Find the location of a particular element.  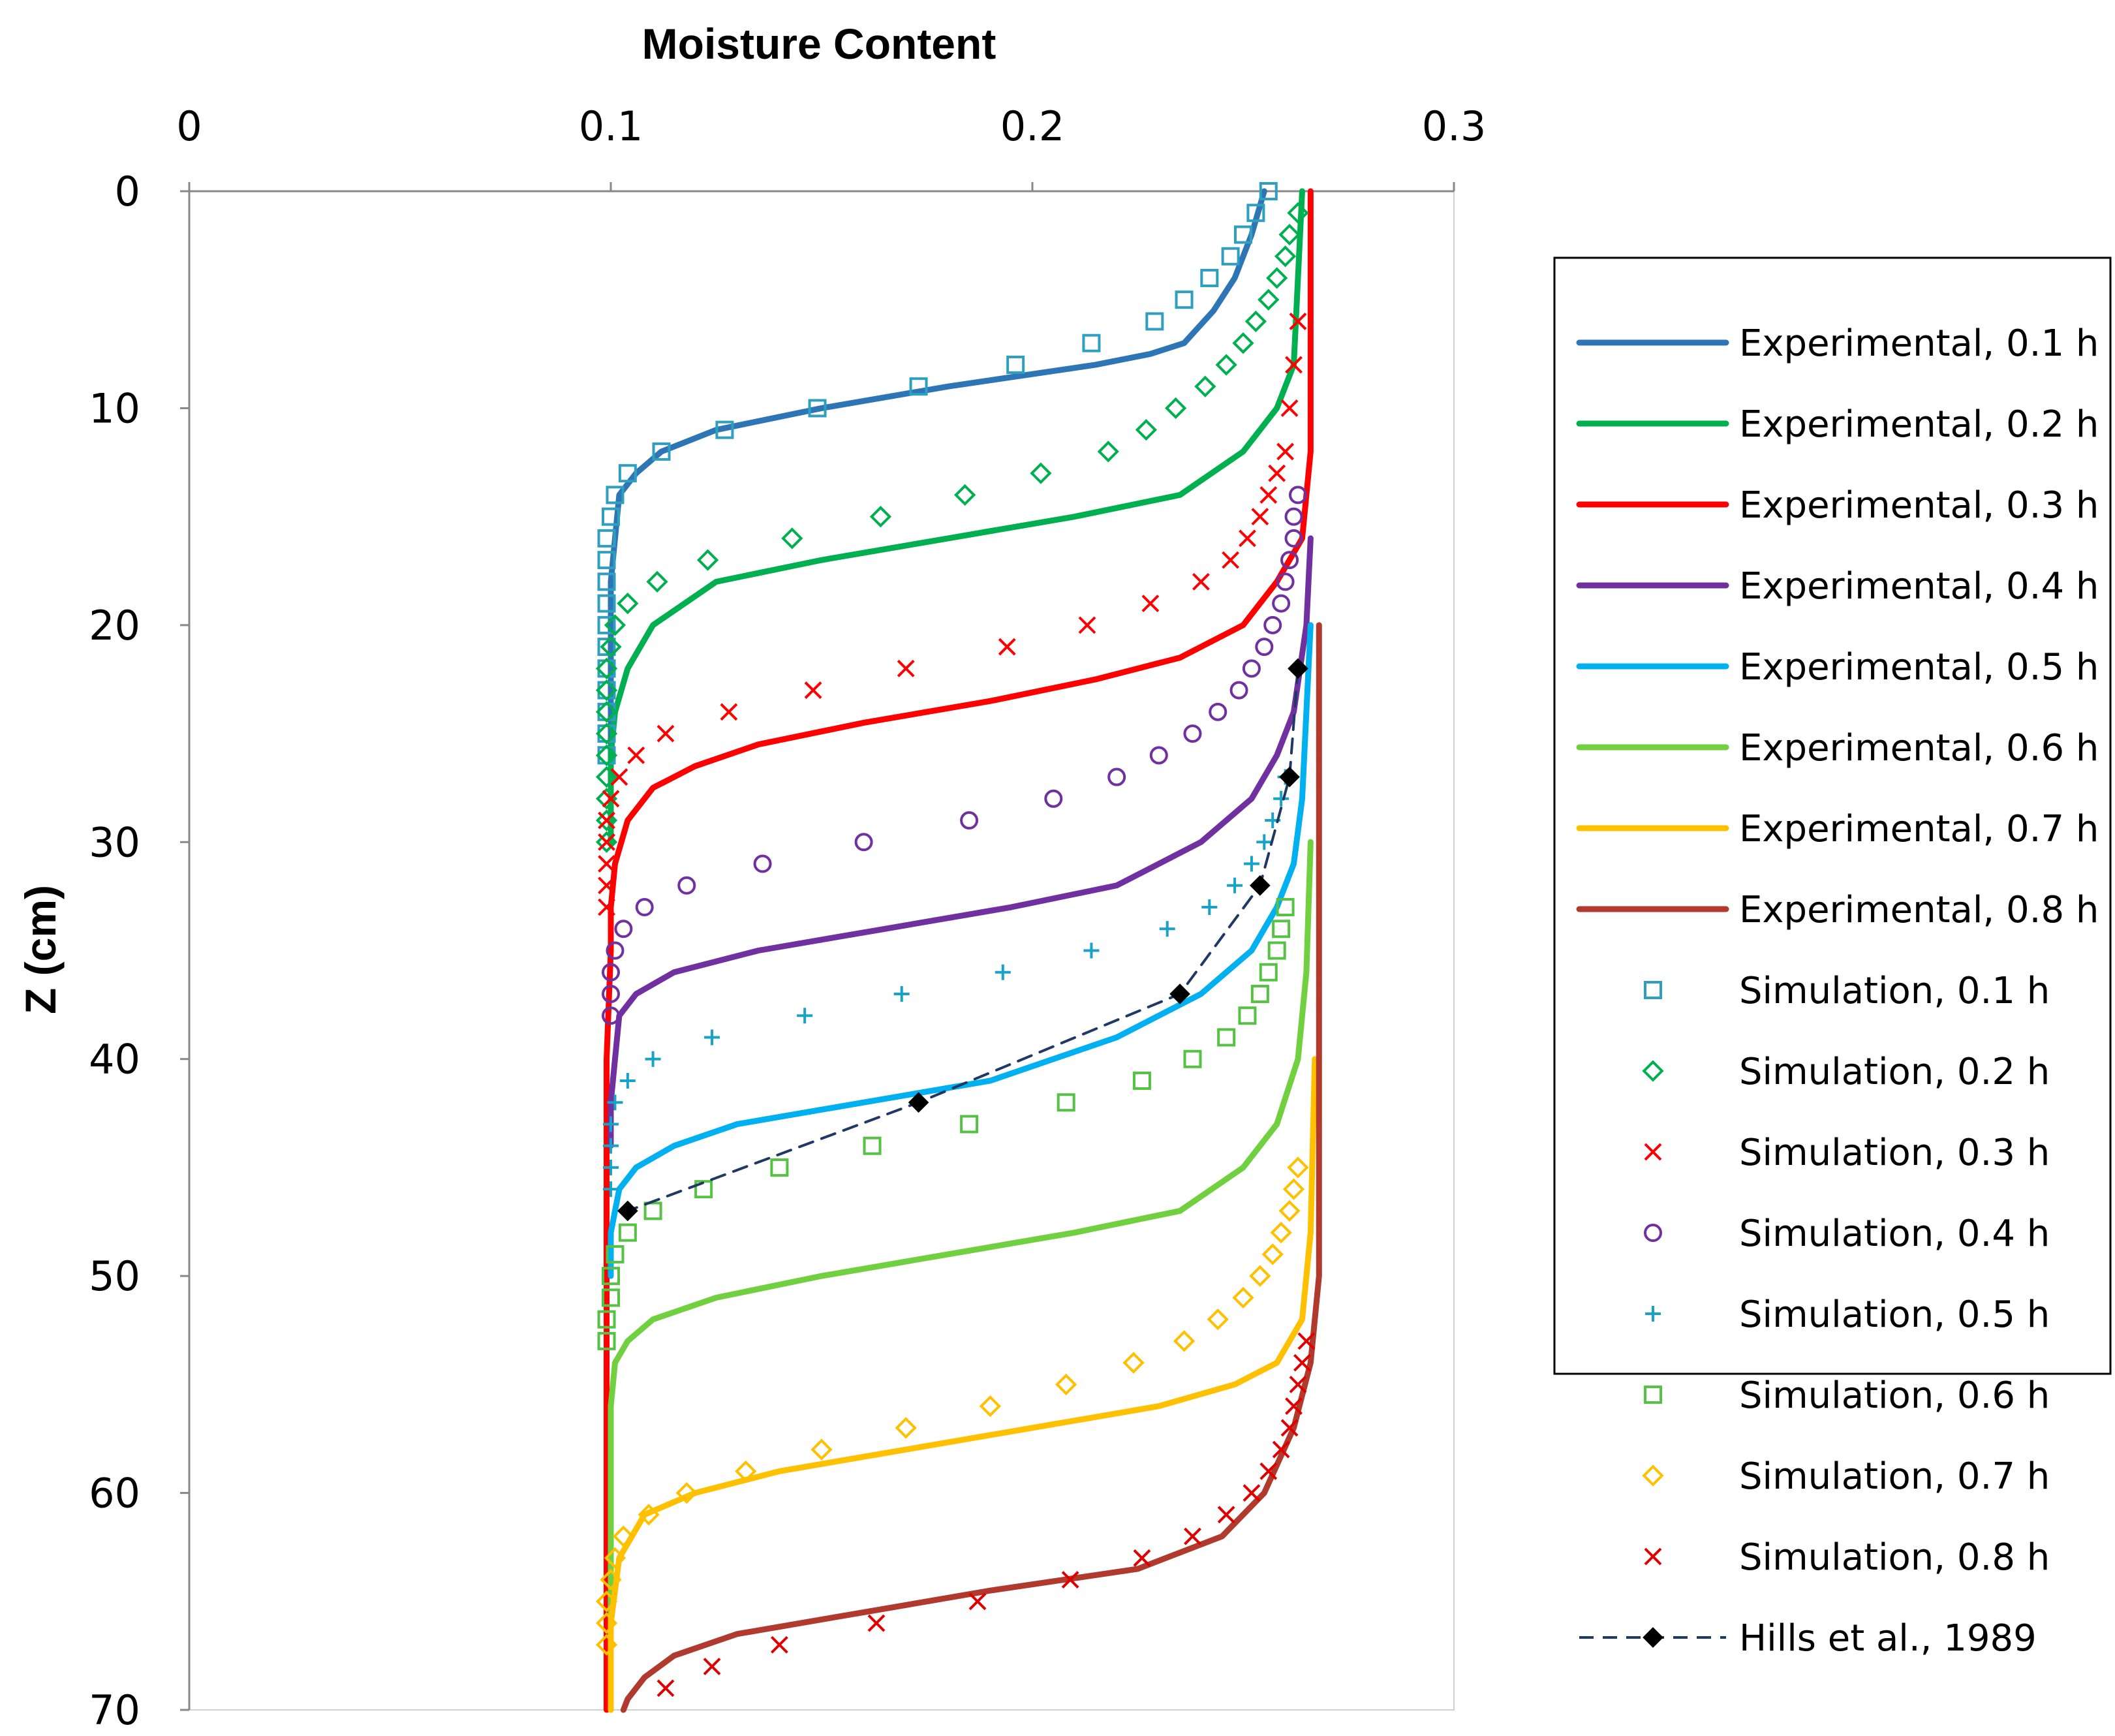

y-tick-label: 10 is located at coordinates (115, 408).